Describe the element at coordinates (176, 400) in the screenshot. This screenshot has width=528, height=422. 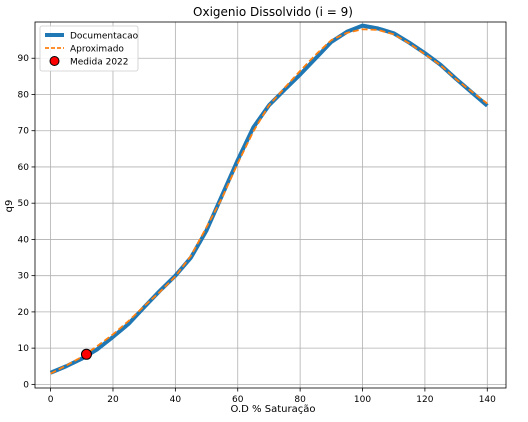
I see `x-tick-label-2: 40` at that location.